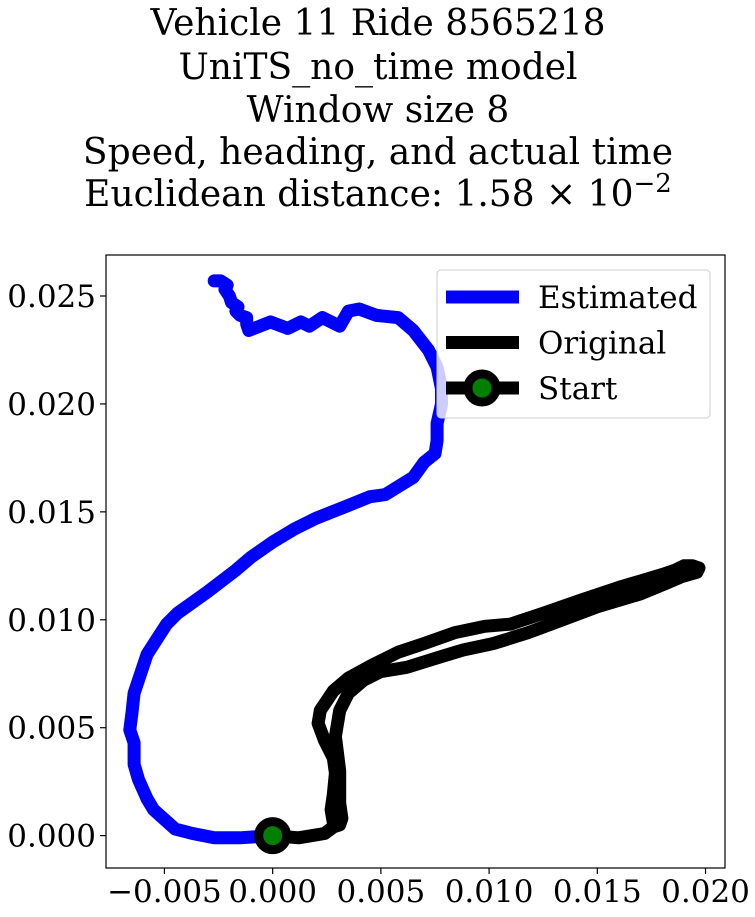  Describe the element at coordinates (597, 892) in the screenshot. I see `x-tick-label: 0.015` at that location.